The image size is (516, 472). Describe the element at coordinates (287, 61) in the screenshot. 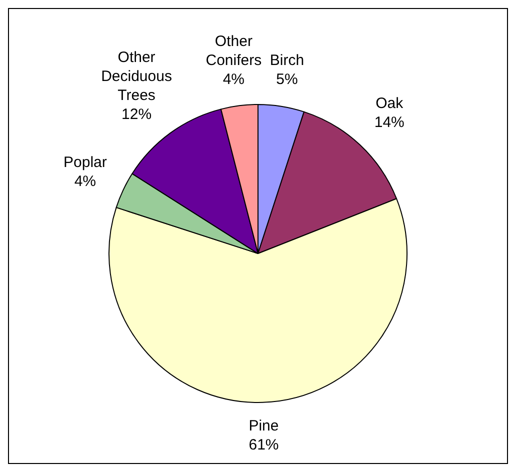

I see `slice-label: Birch` at that location.